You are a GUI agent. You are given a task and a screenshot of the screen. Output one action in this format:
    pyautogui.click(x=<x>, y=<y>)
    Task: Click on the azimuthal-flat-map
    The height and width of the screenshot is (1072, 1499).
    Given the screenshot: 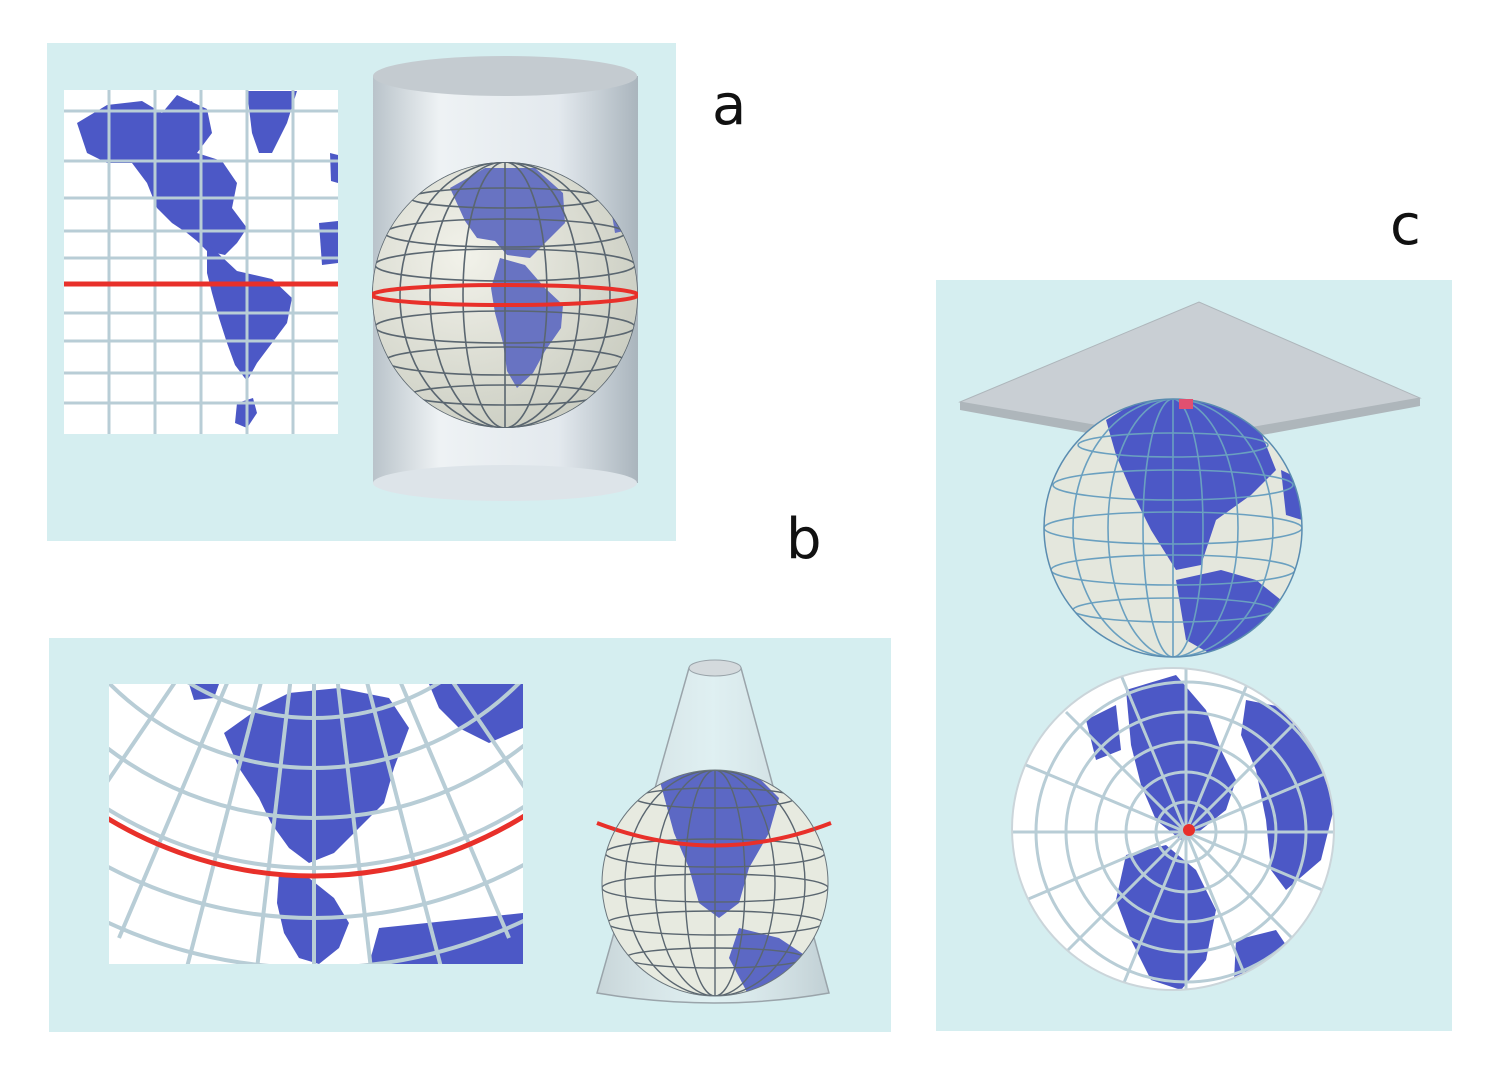 What is the action you would take?
    pyautogui.click(x=1173, y=829)
    